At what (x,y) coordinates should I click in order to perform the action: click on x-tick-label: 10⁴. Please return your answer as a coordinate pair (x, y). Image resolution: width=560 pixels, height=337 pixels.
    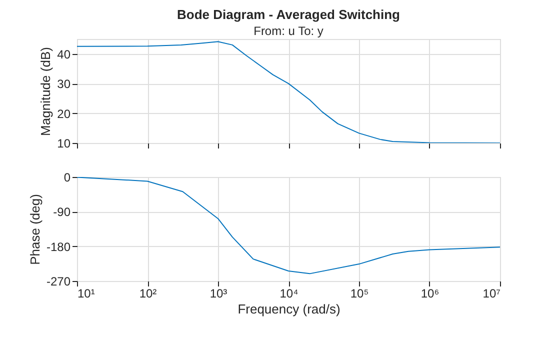
    Looking at the image, I should click on (289, 293).